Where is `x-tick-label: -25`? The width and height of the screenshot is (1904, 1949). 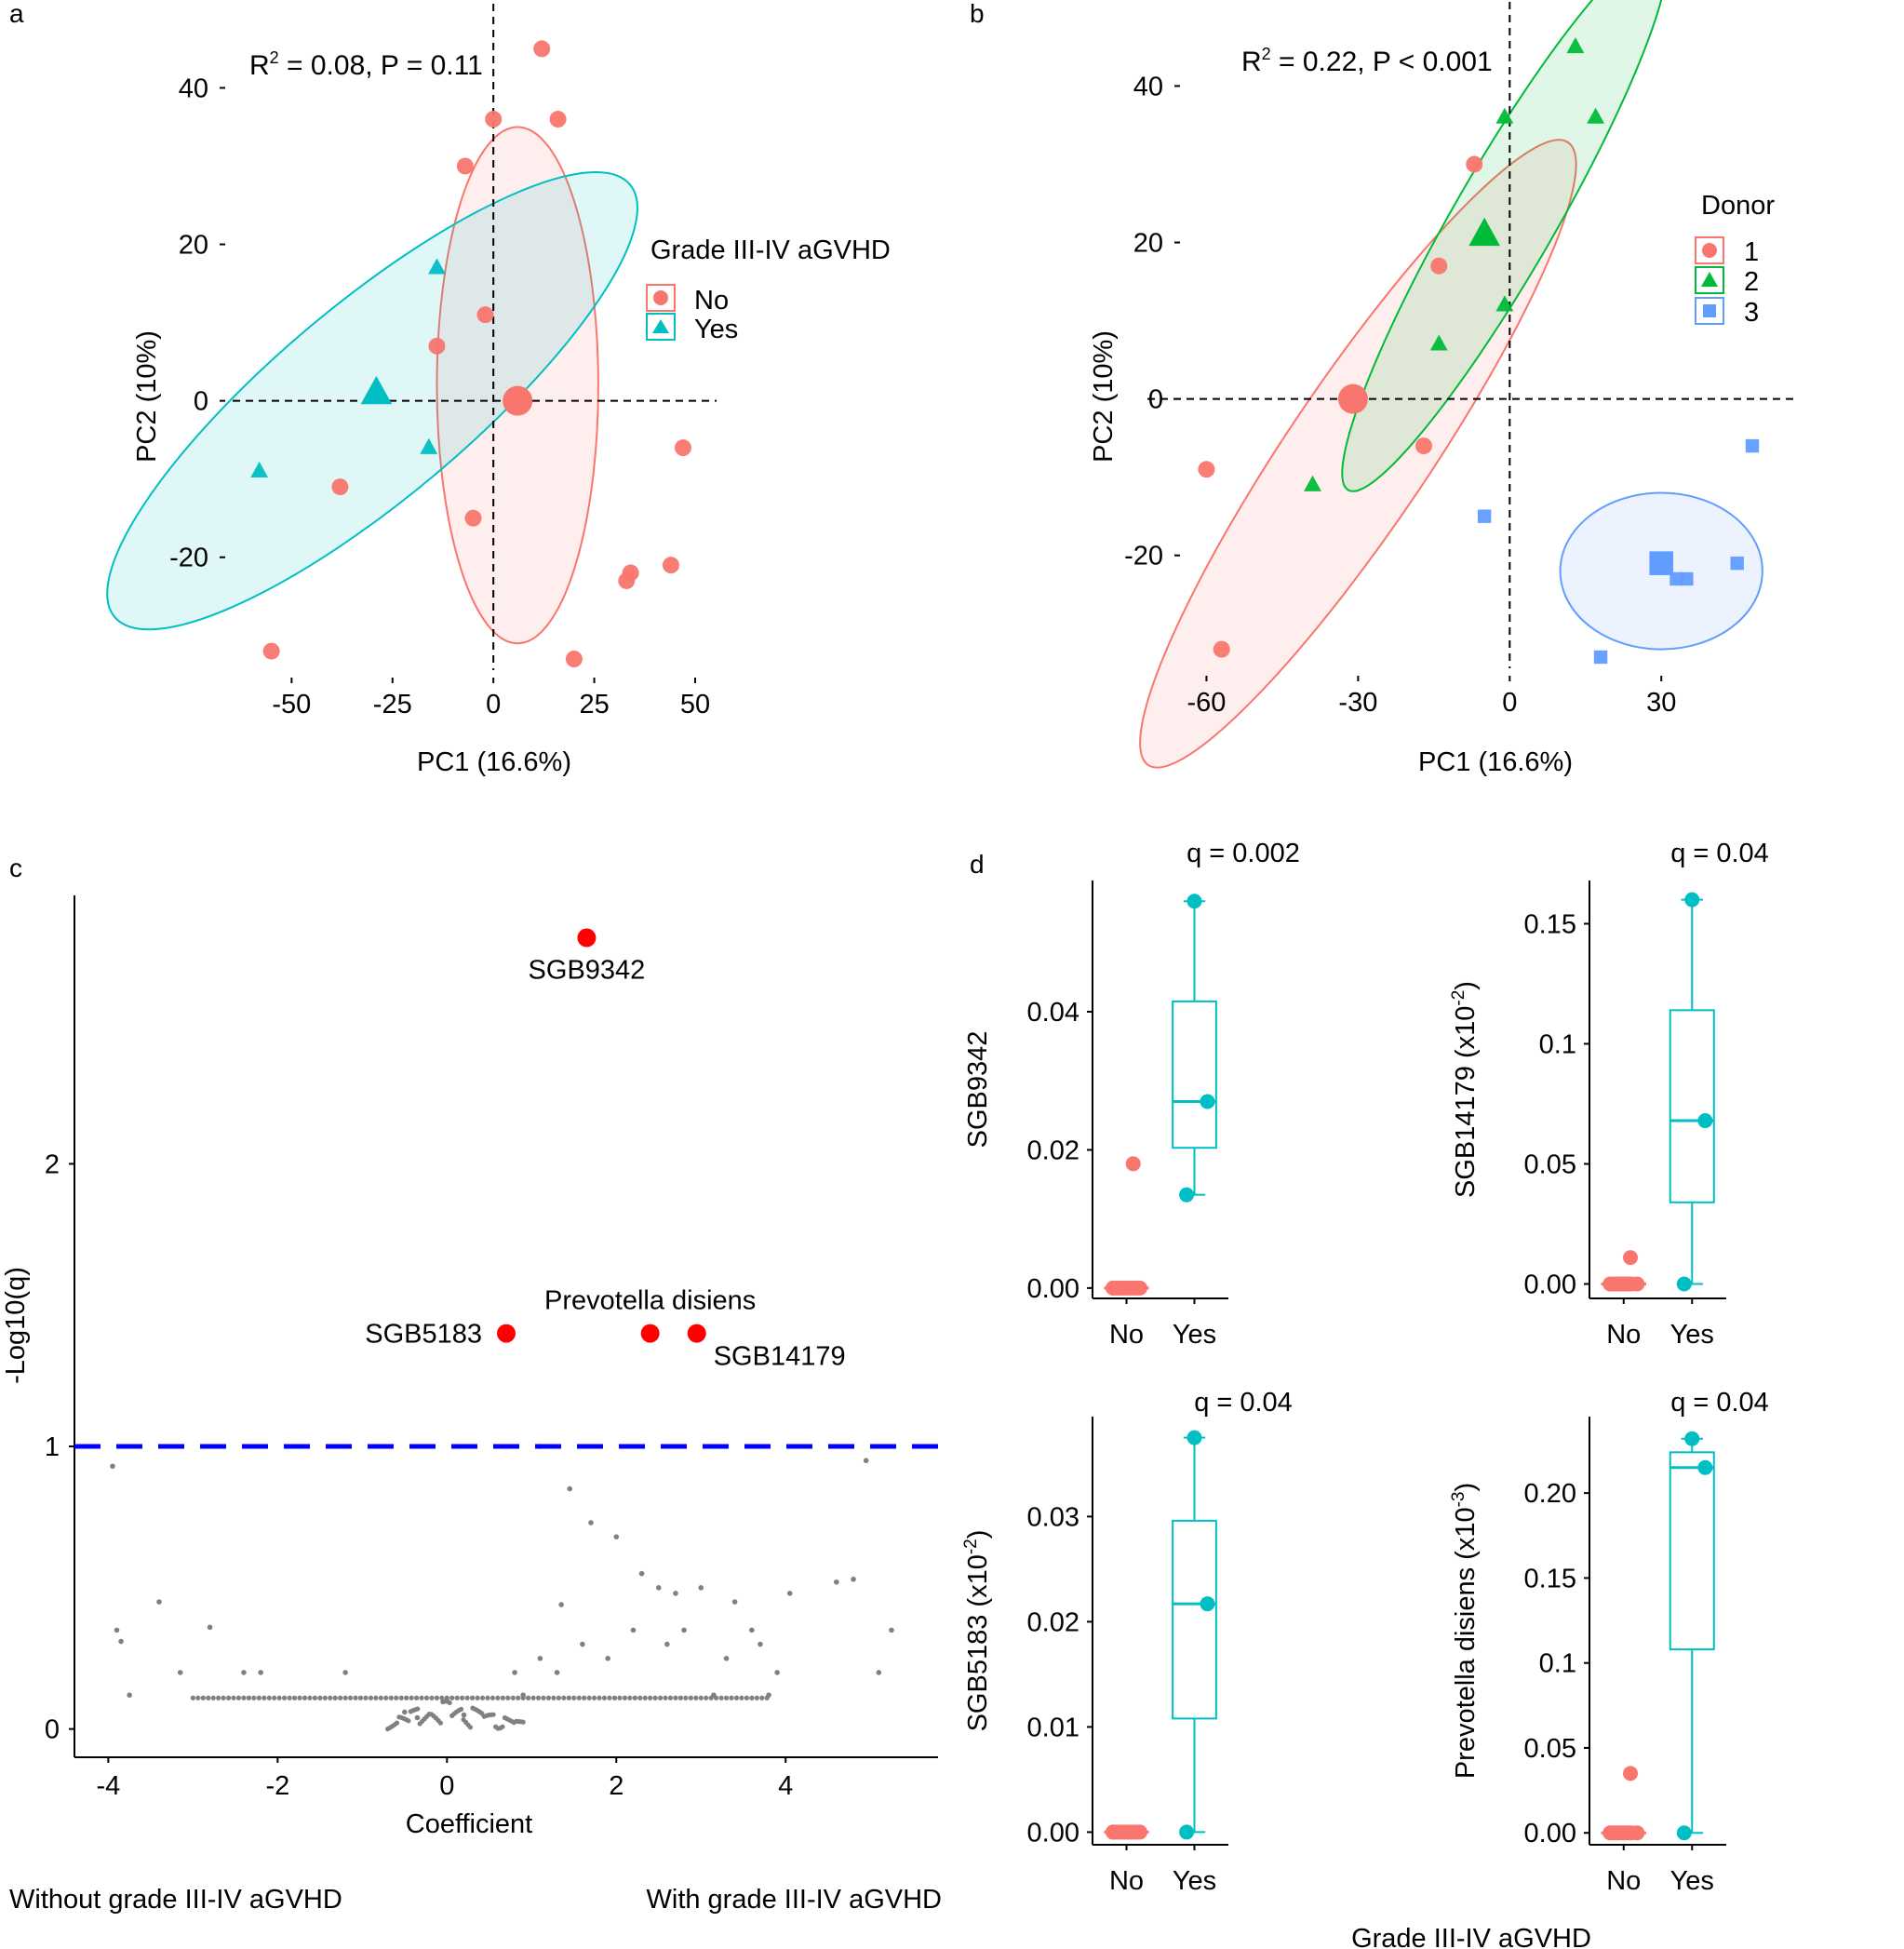 x-tick-label: -25 is located at coordinates (392, 704).